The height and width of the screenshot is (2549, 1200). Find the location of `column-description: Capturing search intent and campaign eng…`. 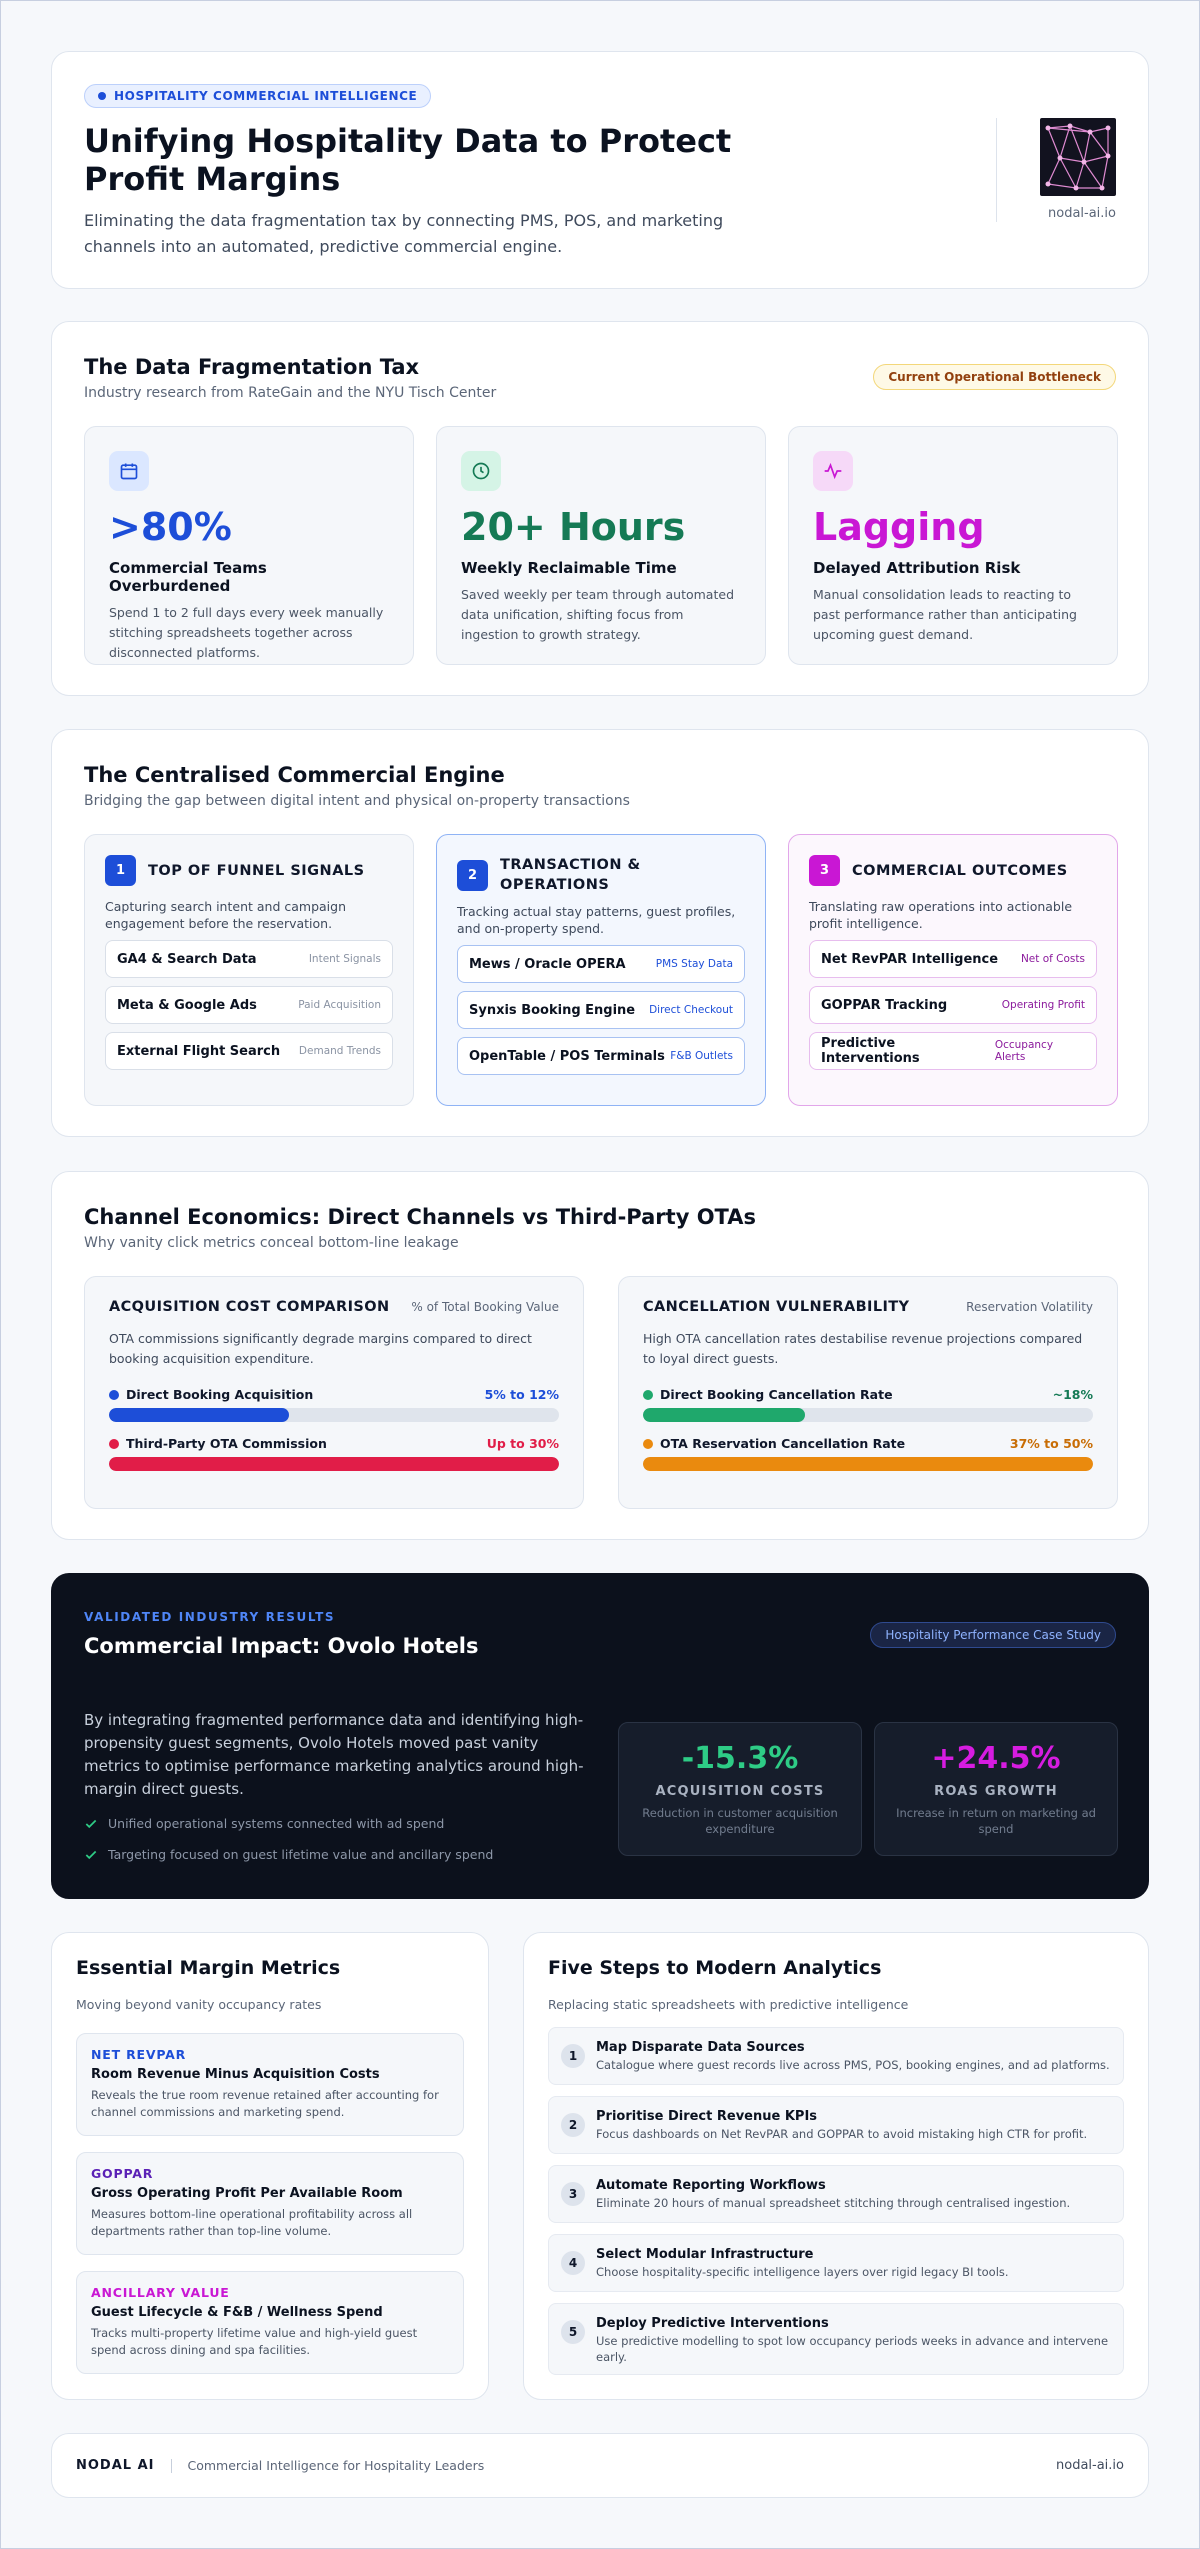

column-description: Capturing search intent and campaign eng… is located at coordinates (225, 915).